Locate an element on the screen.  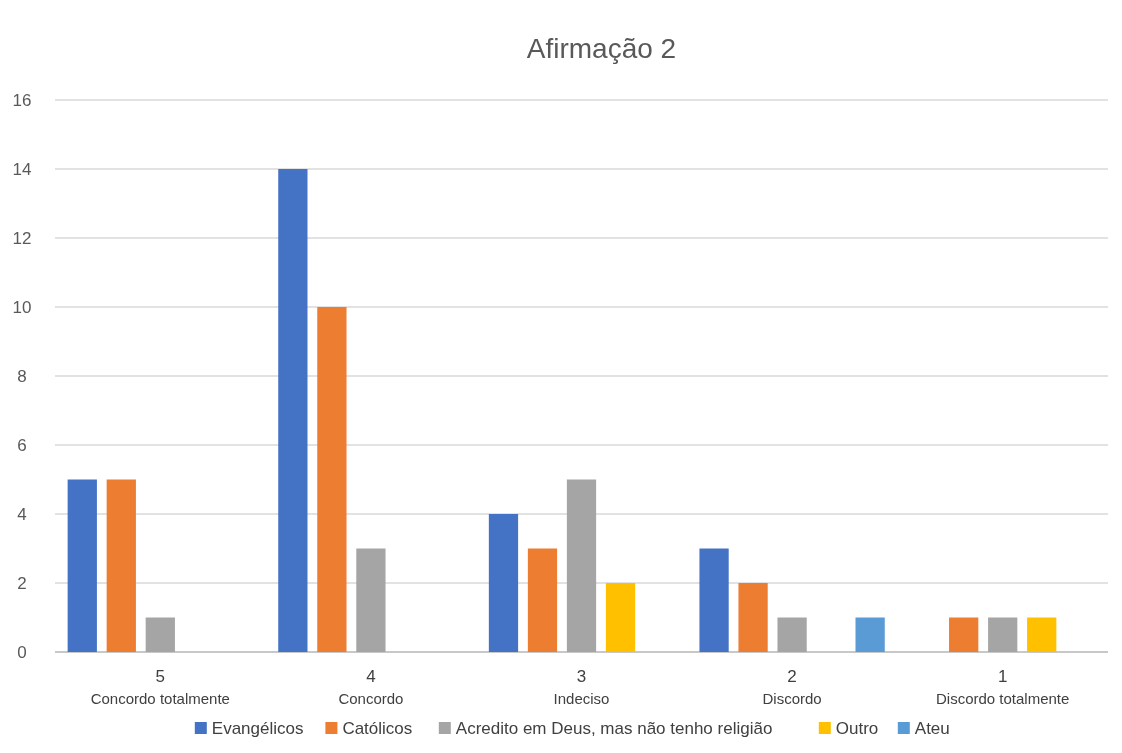
x-tick-label: 1 Discordo totalmente is located at coordinates (1003, 687).